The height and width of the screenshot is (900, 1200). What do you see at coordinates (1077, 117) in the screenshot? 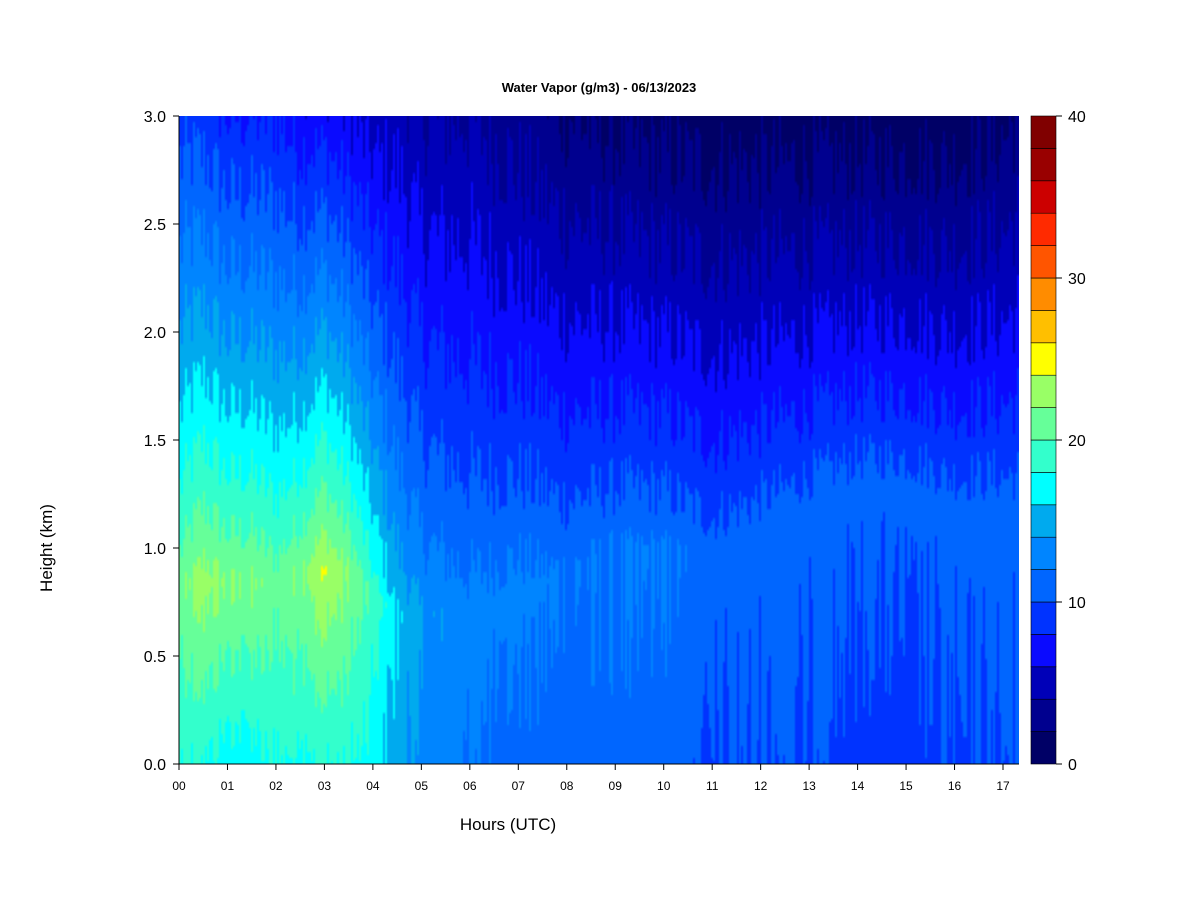
I see `colorbar-tick-label: 40` at bounding box center [1077, 117].